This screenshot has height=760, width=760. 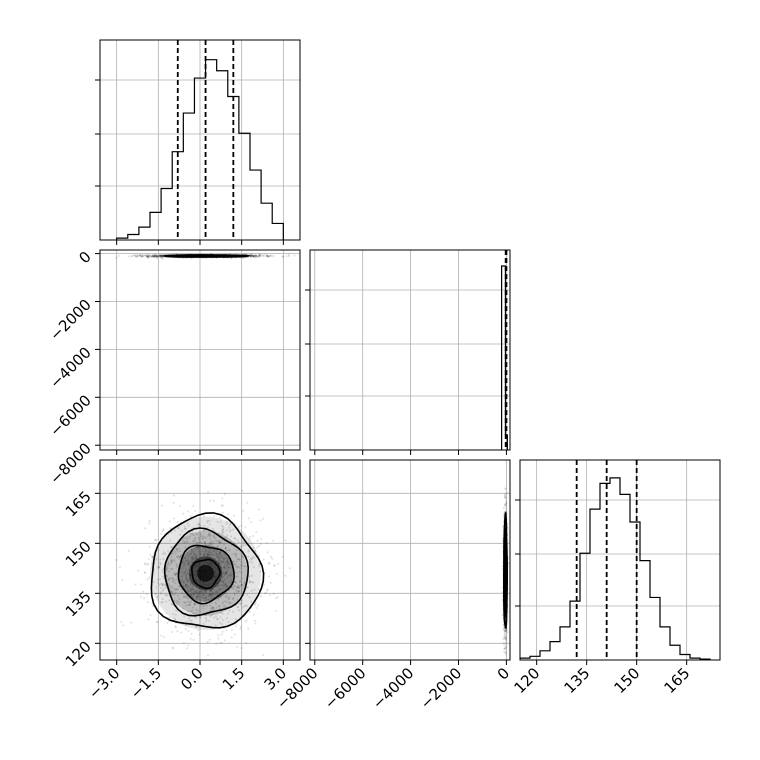 I want to click on x-tick-label: −2000, so click(x=441, y=688).